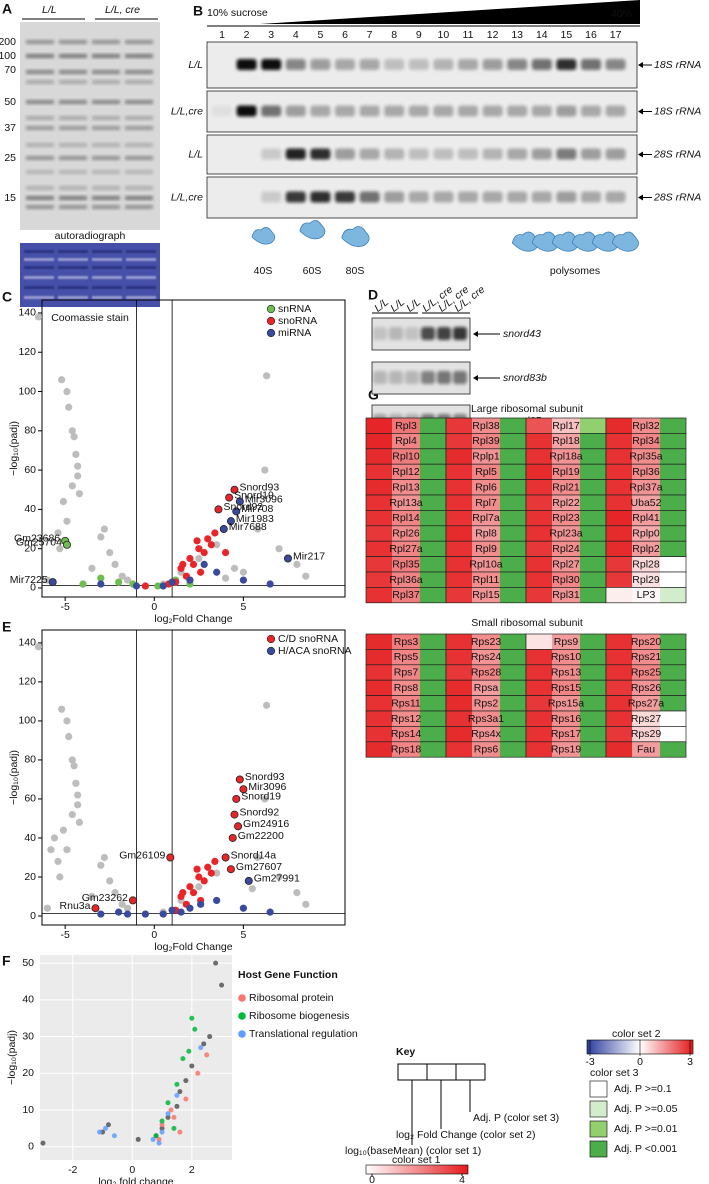 The height and width of the screenshot is (1184, 709). I want to click on gene-label: Rplp2, so click(646, 549).